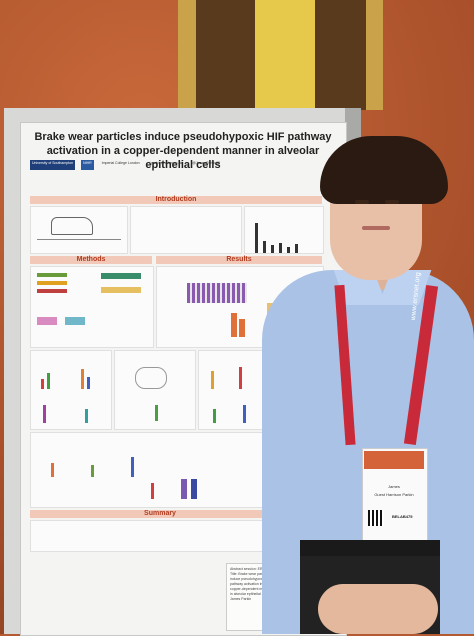  What do you see at coordinates (394, 494) in the screenshot?
I see `badge-name-full: Guest Harrison Parkin` at bounding box center [394, 494].